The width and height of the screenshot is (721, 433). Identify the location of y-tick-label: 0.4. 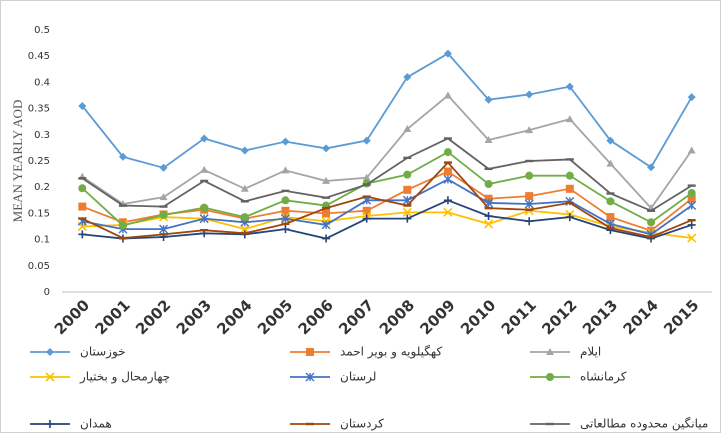
(42, 82).